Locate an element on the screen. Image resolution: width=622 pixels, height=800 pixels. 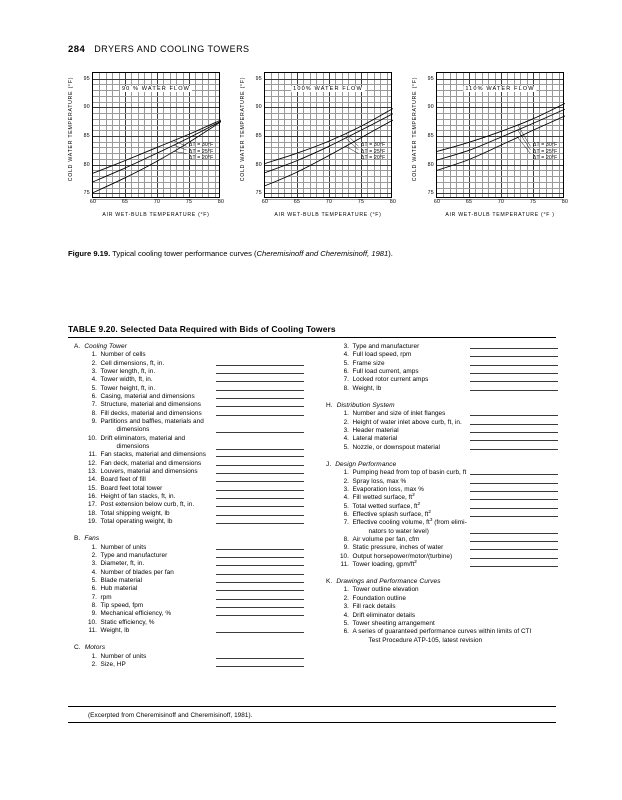
table-item: 3. Fill rack details is located at coordinates (447, 607).